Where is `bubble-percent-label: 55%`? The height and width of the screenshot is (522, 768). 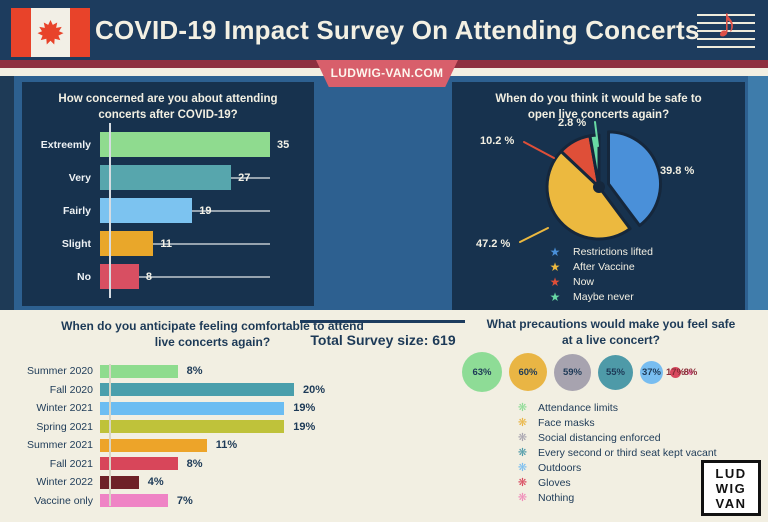
bubble-percent-label: 55% is located at coordinates (615, 372).